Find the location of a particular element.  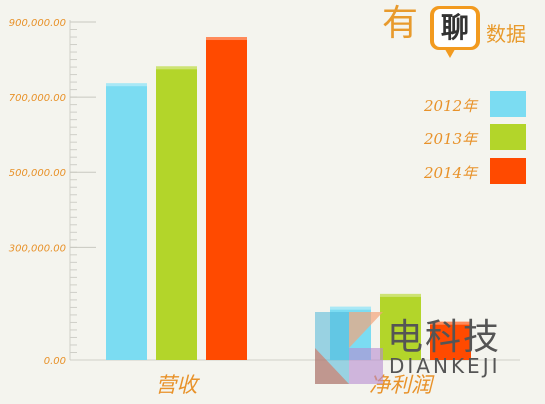

legend-label: 2012年 is located at coordinates (451, 106).